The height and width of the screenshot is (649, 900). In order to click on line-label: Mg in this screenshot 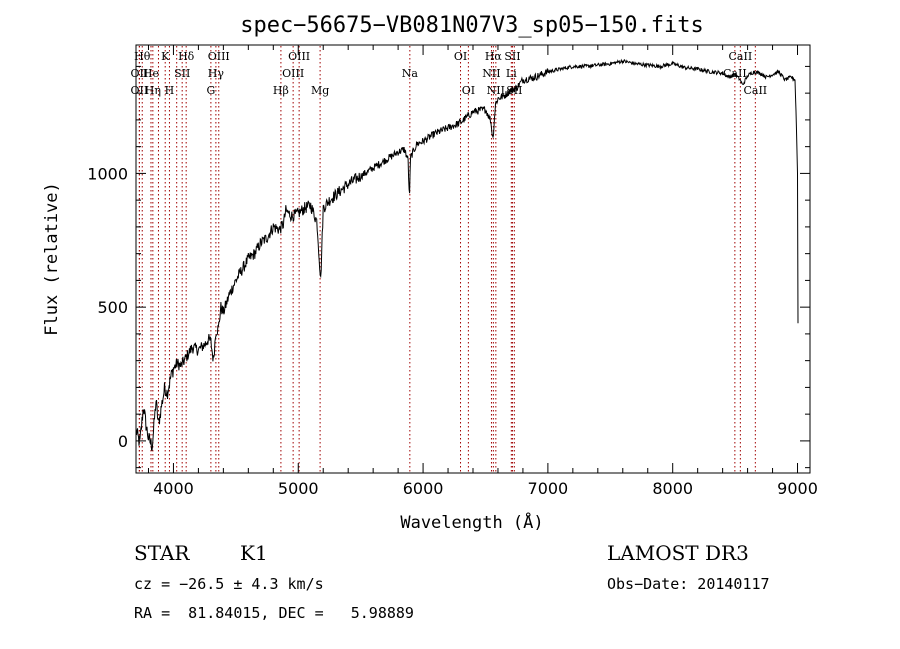, I will do `click(320, 90)`.